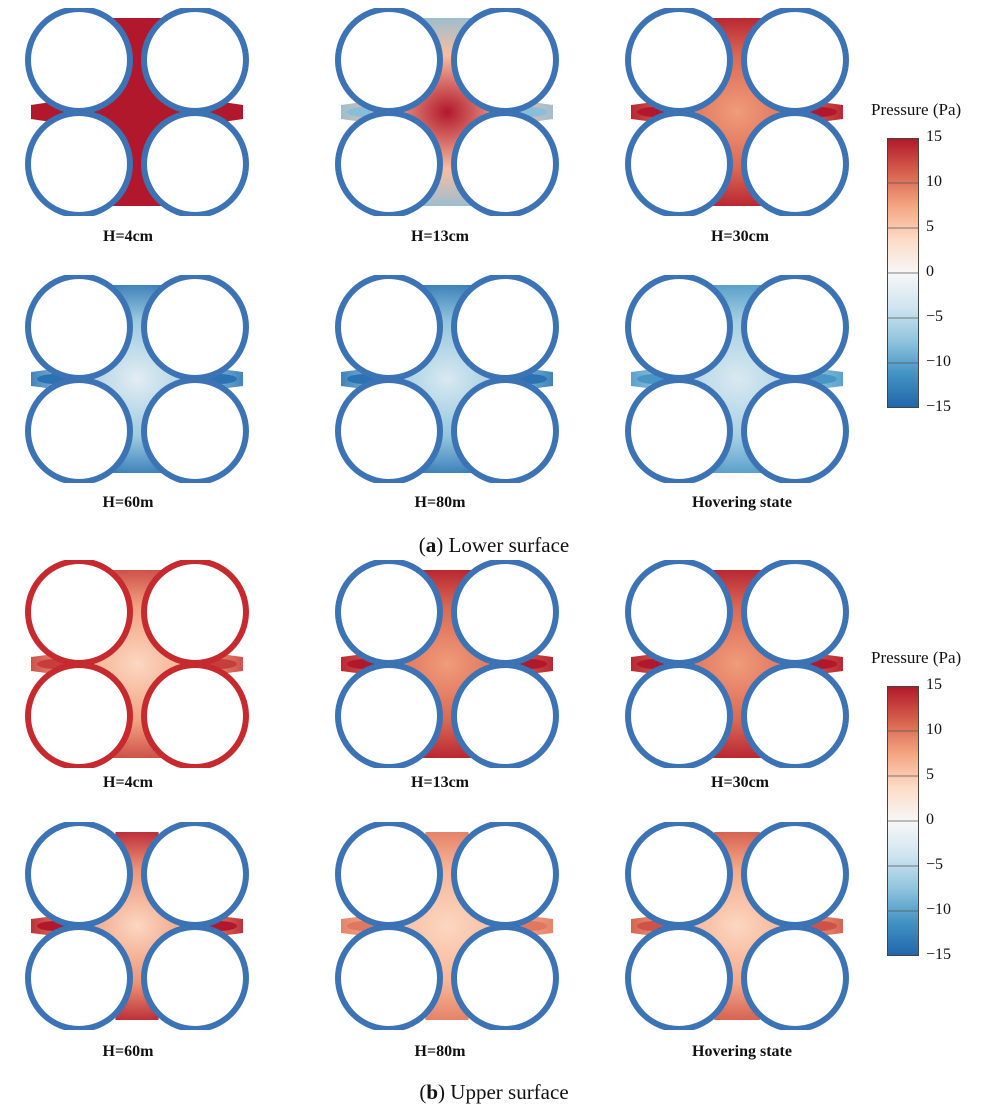  I want to click on caption-letter: a, so click(431, 545).